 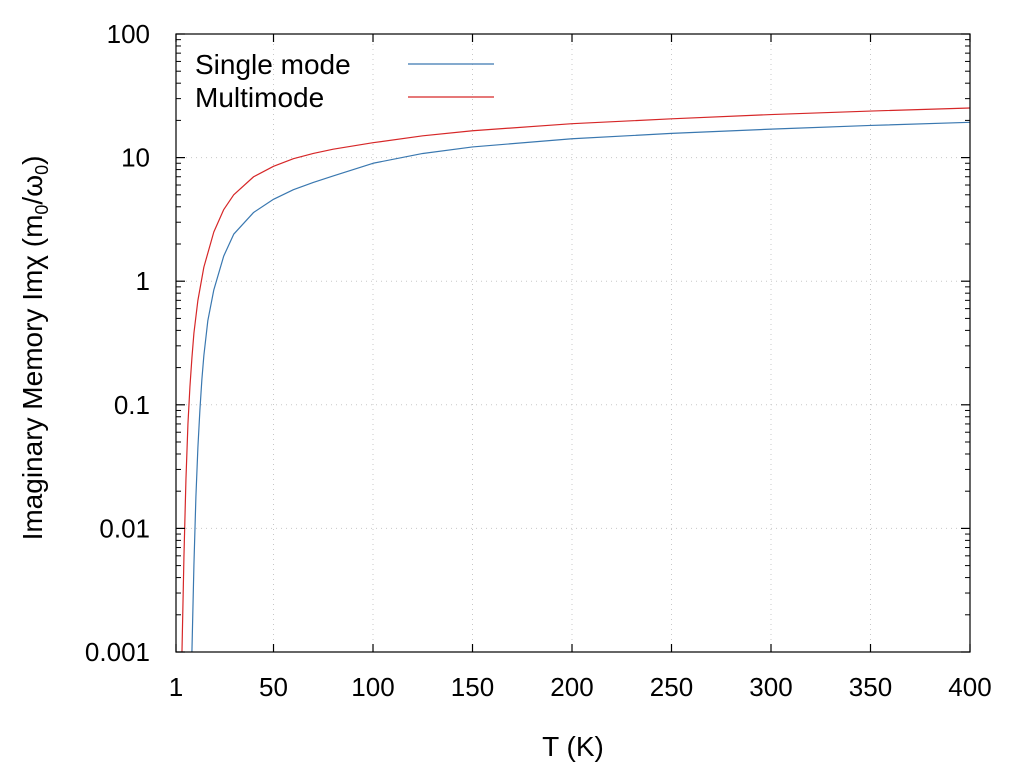 I want to click on x-tick-label: 400, so click(x=969, y=687).